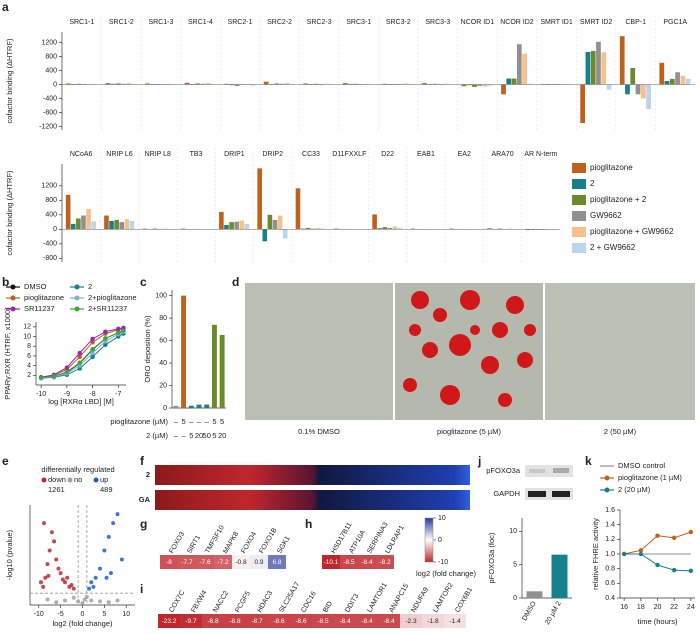 This screenshot has width=700, height=634. I want to click on cell-value: -7.2, so click(223, 562).